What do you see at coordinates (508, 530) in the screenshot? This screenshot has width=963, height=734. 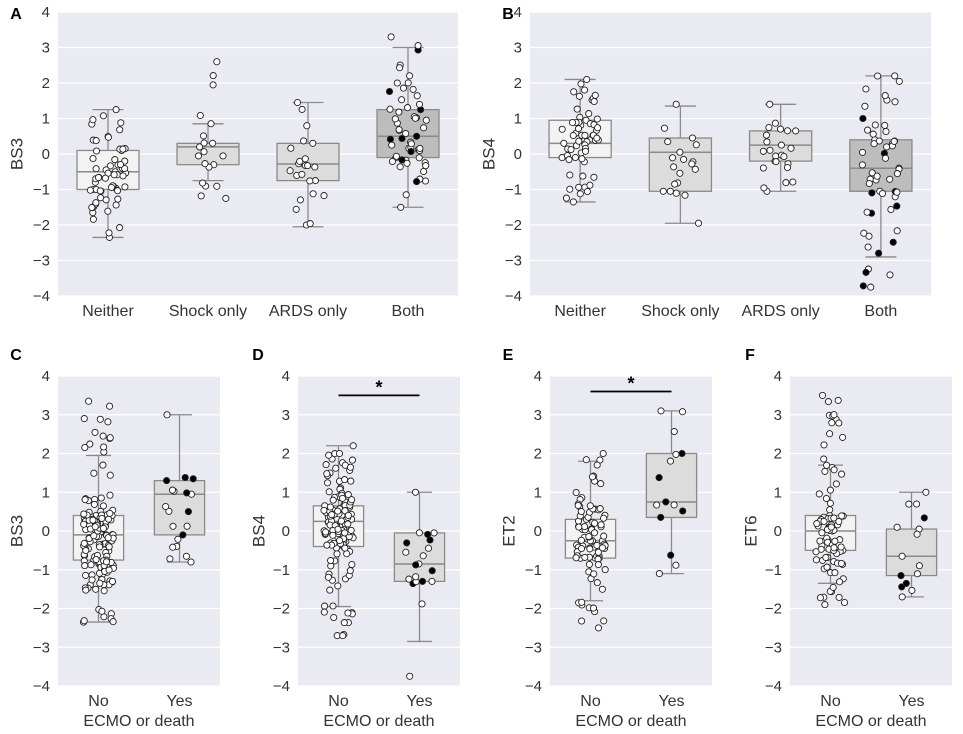 I see `y-axis-label: ET2` at bounding box center [508, 530].